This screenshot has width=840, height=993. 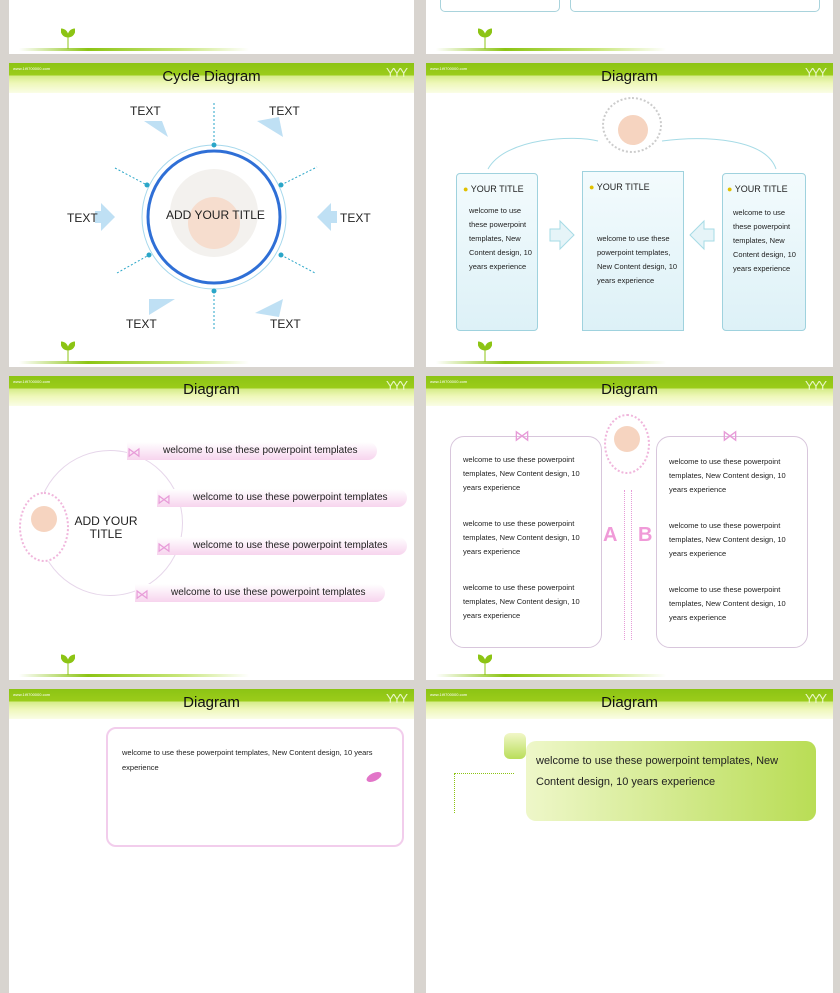 I want to click on letter-a: A, so click(x=610, y=535).